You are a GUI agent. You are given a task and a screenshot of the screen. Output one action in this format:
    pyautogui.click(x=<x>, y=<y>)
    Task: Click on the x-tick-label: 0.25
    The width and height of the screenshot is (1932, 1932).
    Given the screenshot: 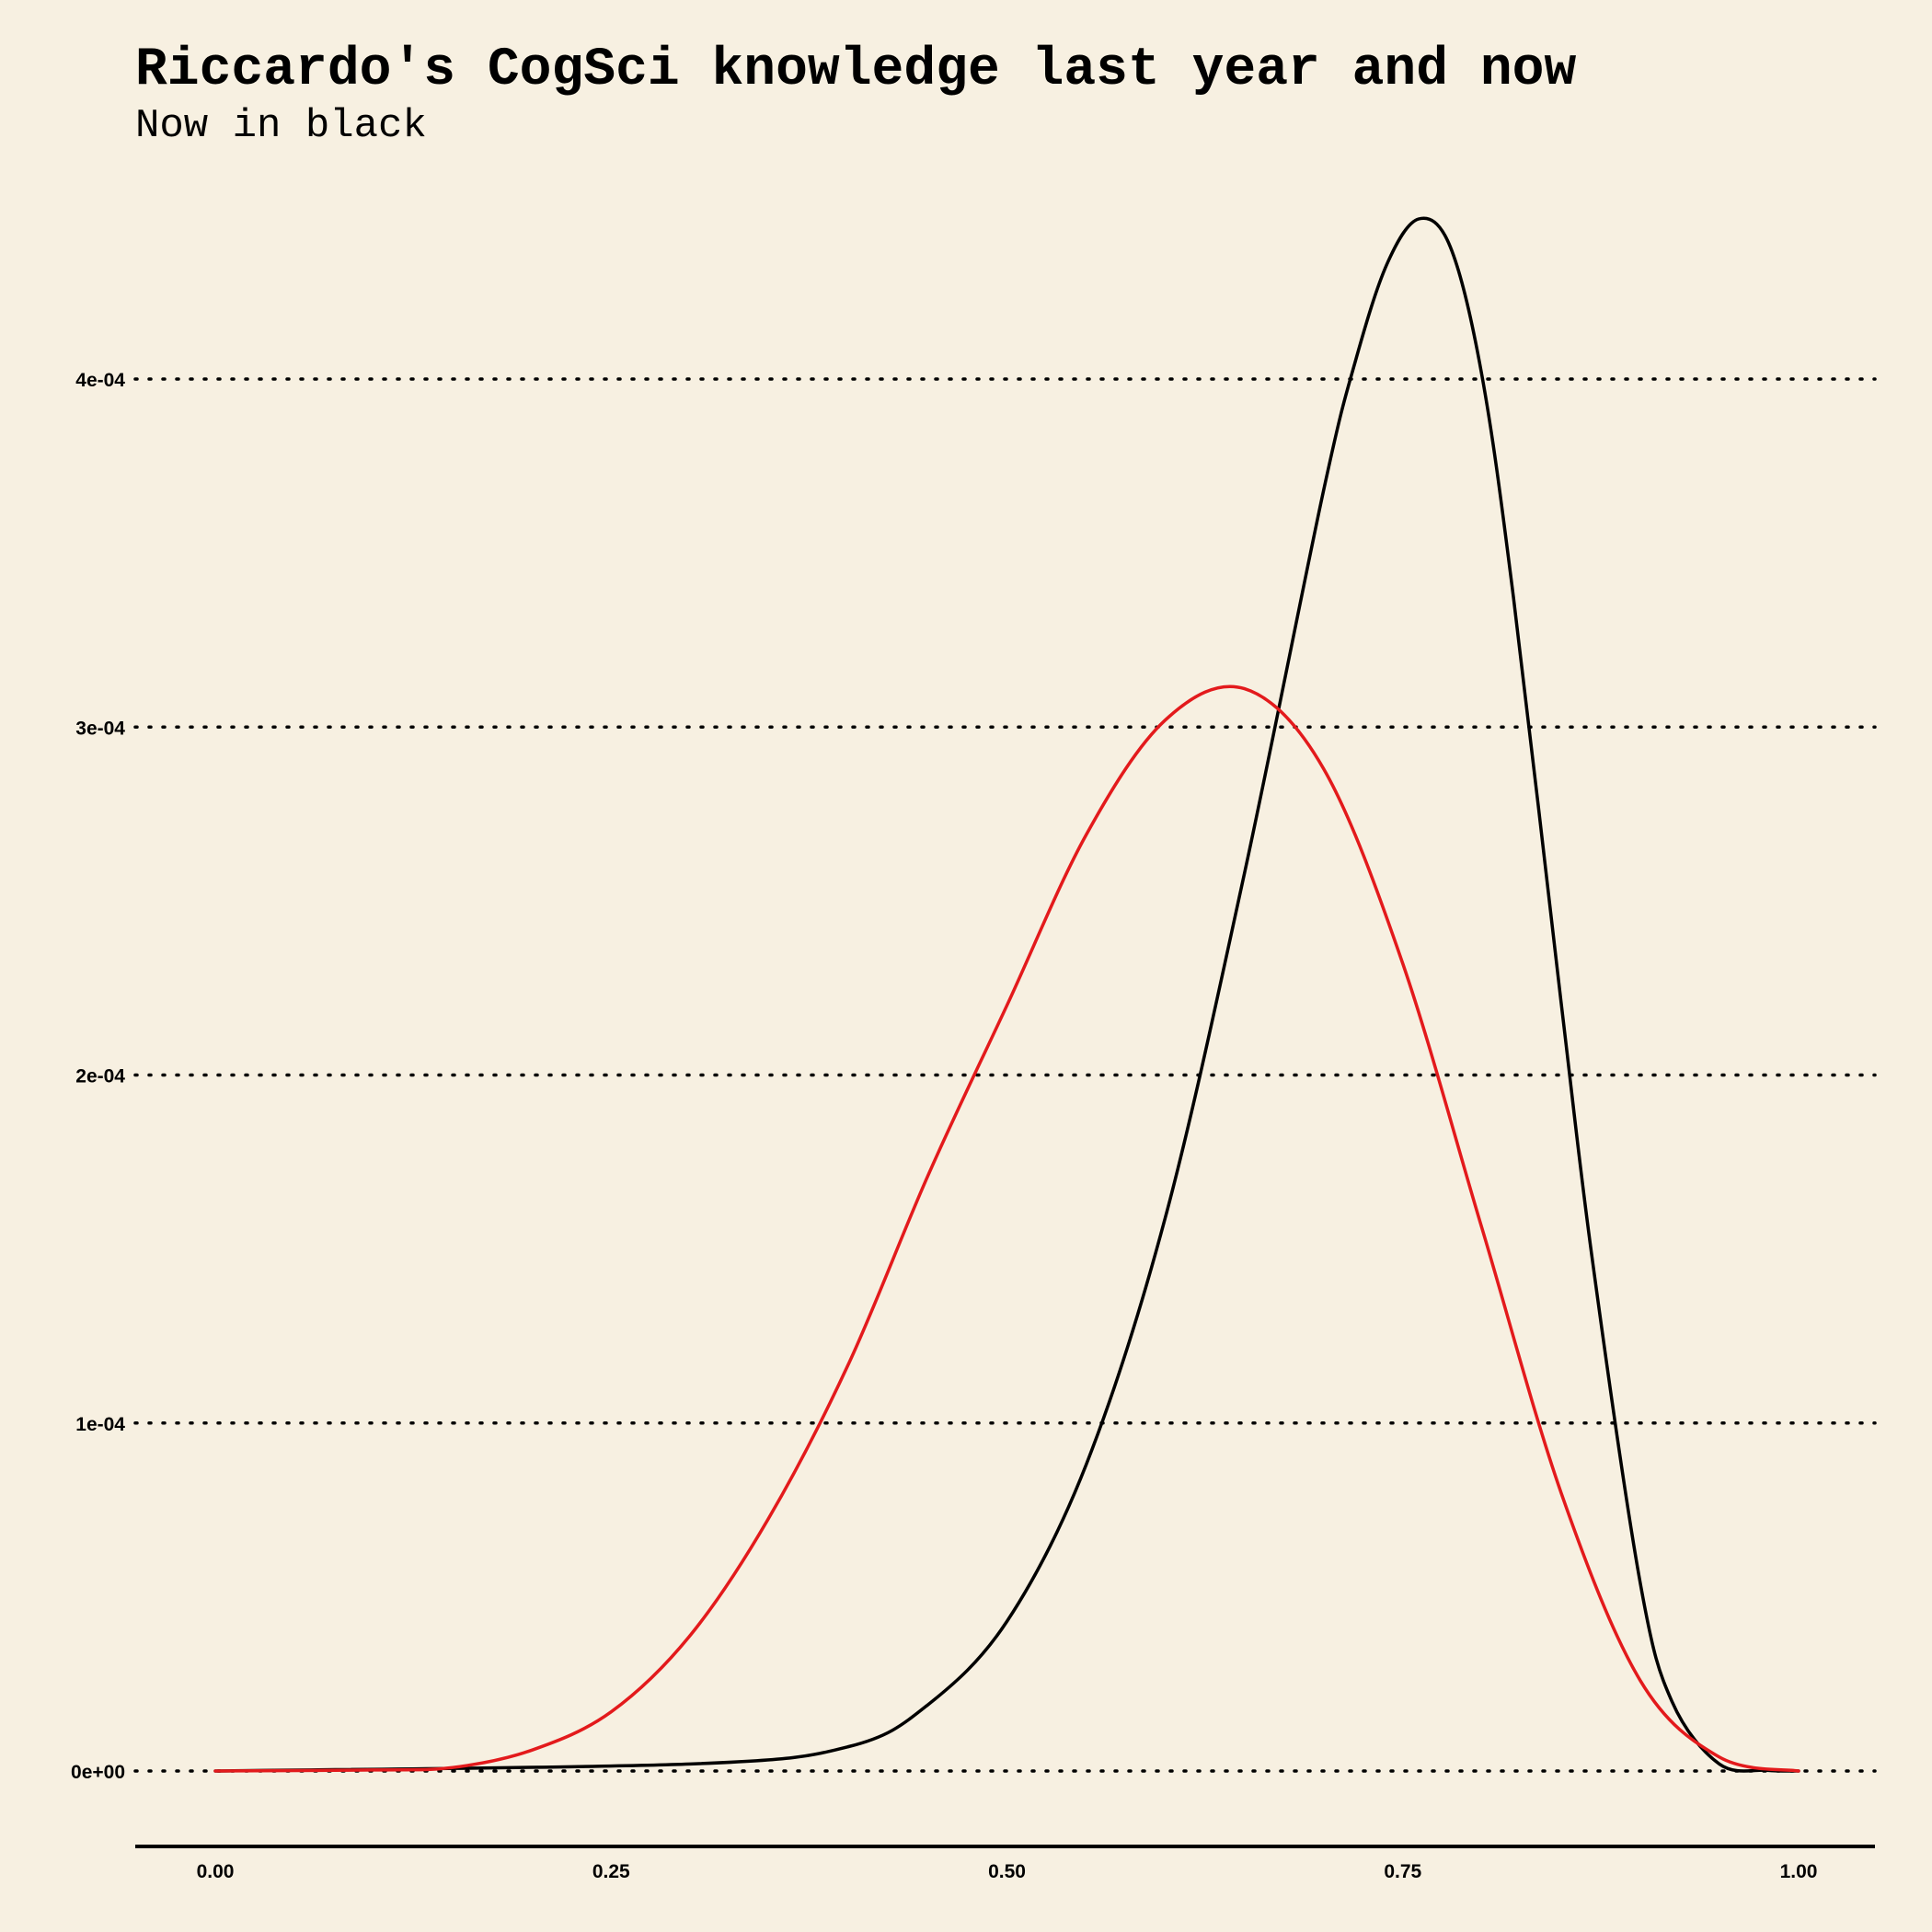 What is the action you would take?
    pyautogui.click(x=611, y=1871)
    